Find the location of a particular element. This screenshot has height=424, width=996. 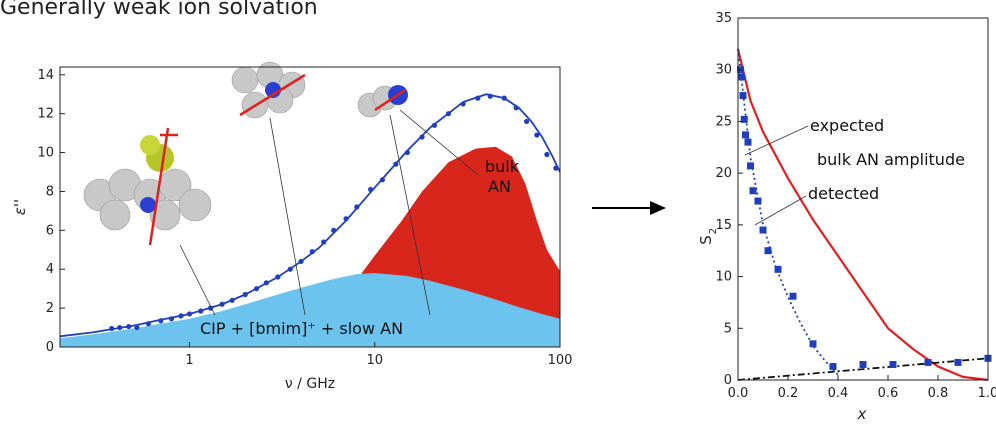

heading: Generally weak ion solvation is located at coordinates (159, 10).